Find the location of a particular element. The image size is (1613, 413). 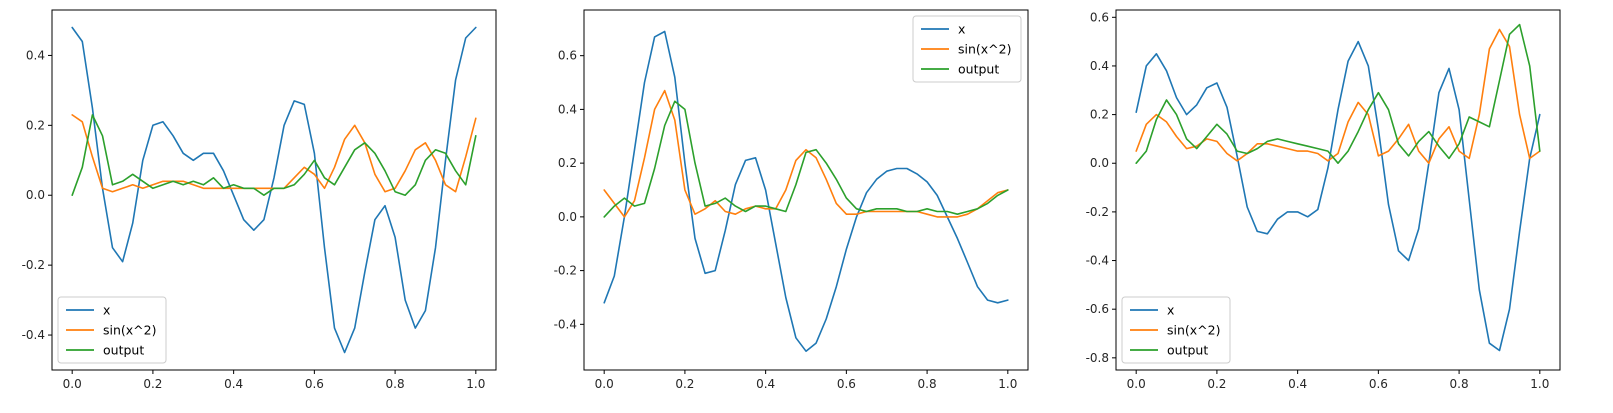

y-tick-label: -0.8 is located at coordinates (1097, 358).